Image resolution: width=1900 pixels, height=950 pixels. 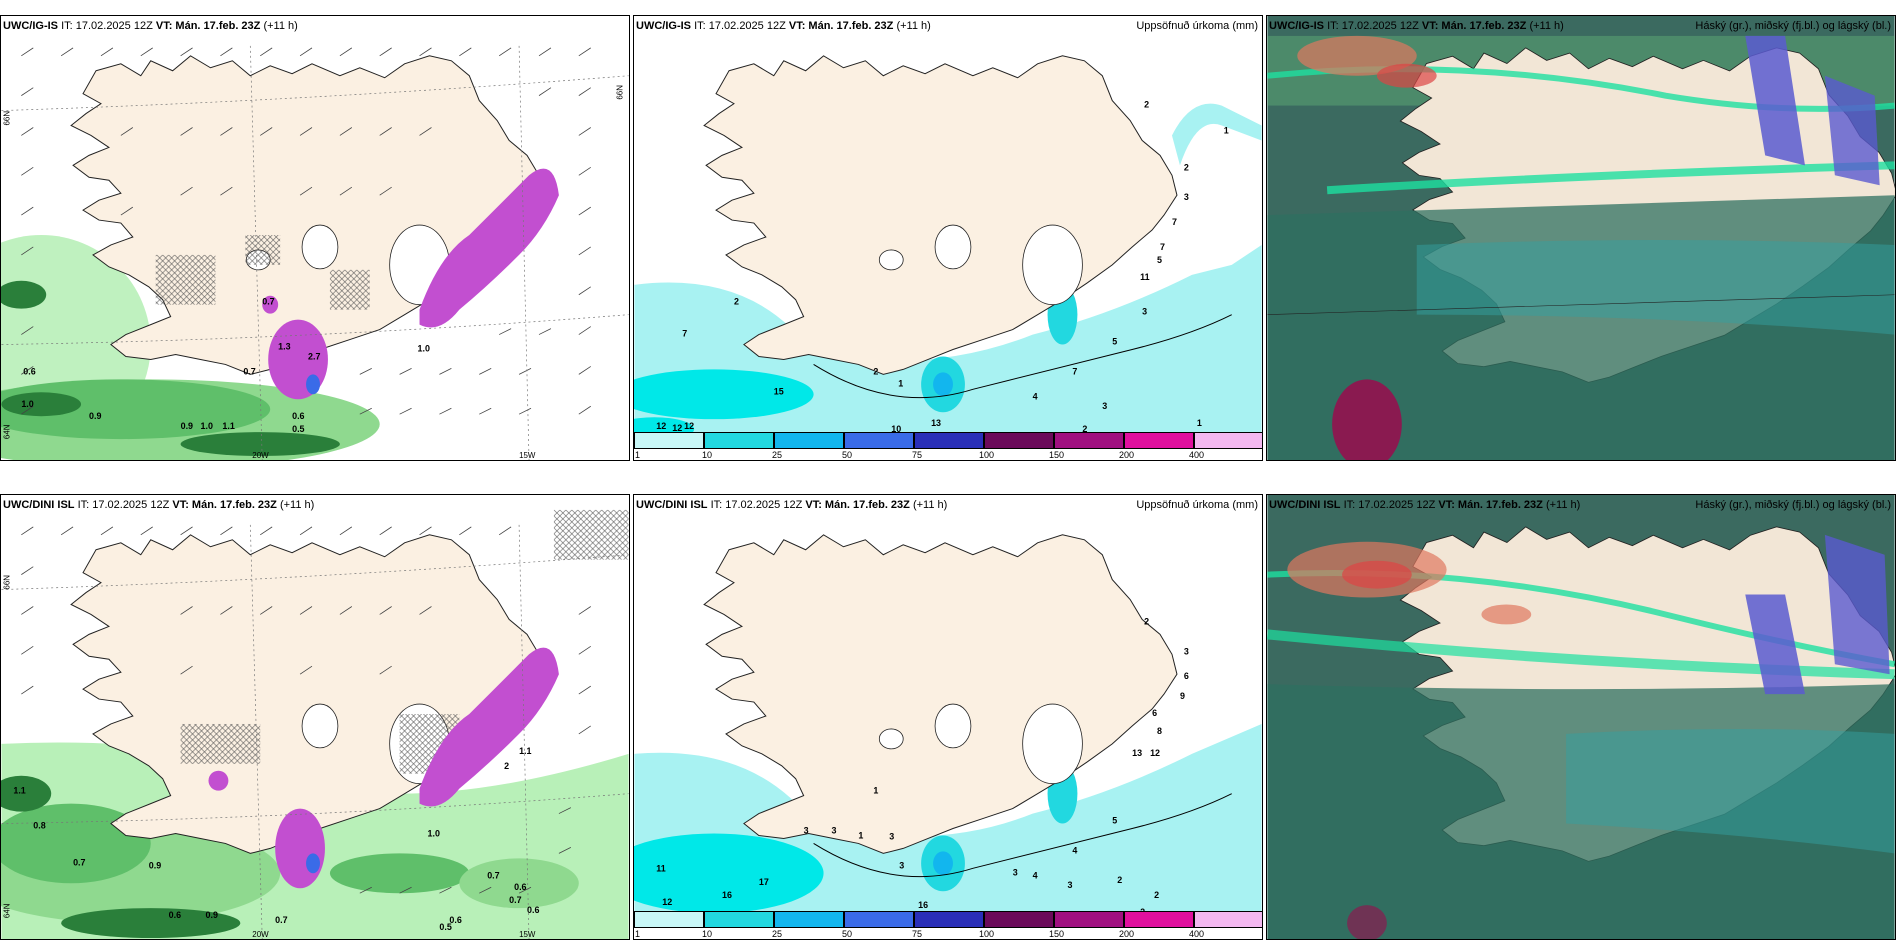 I want to click on accum-value: 10, so click(x=896, y=429).